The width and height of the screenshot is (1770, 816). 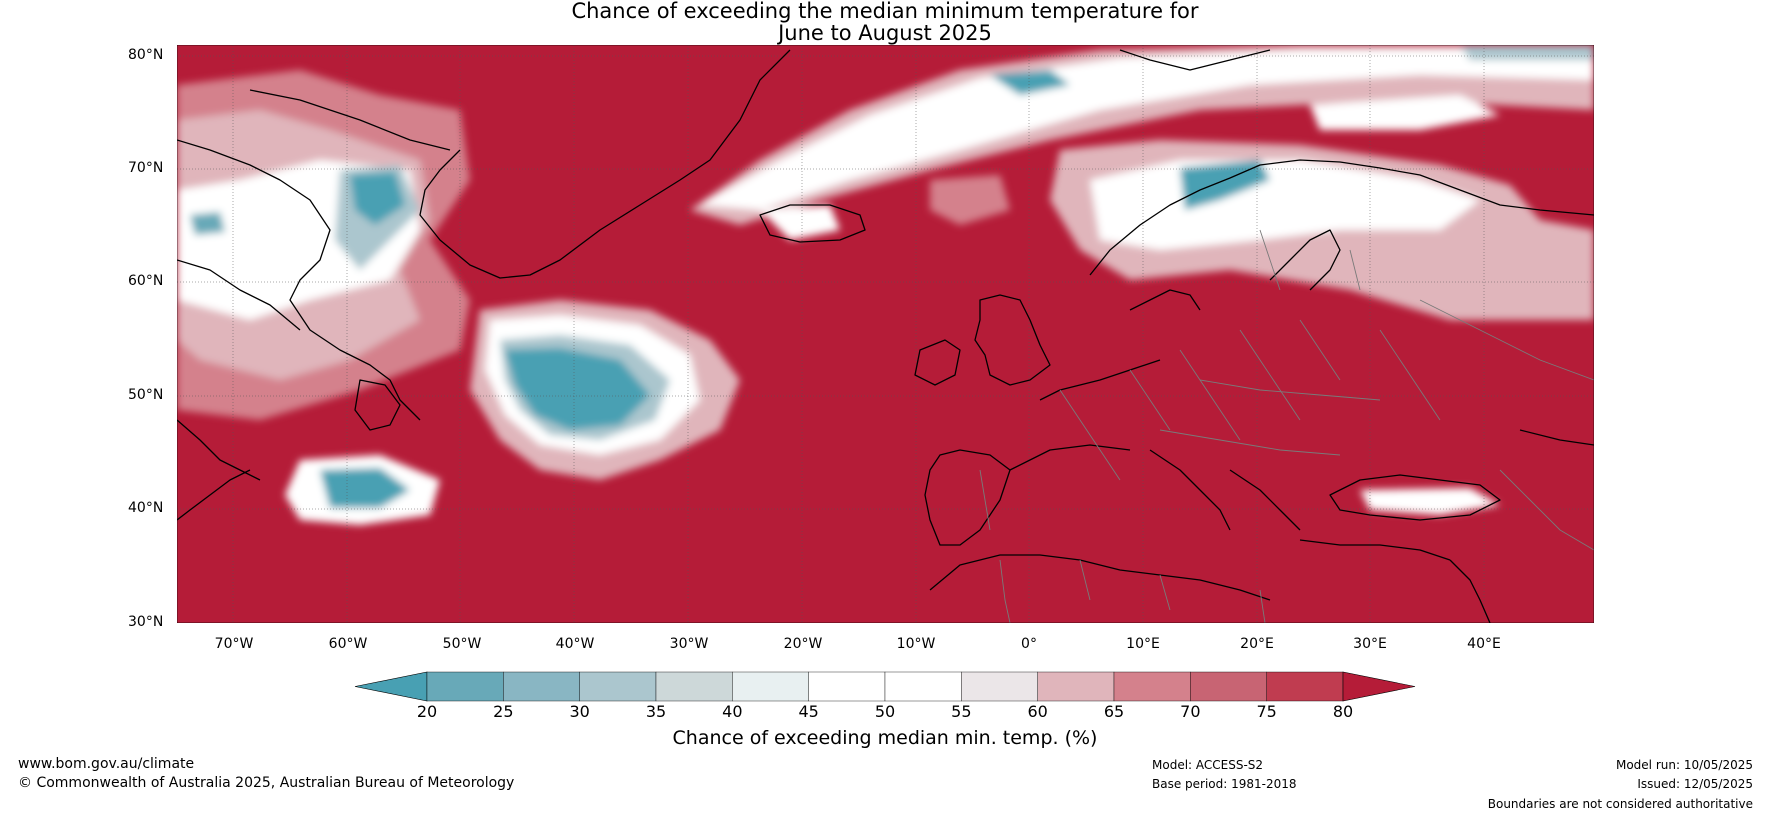 I want to click on lat-label-40n: 40°N, so click(x=146, y=508).